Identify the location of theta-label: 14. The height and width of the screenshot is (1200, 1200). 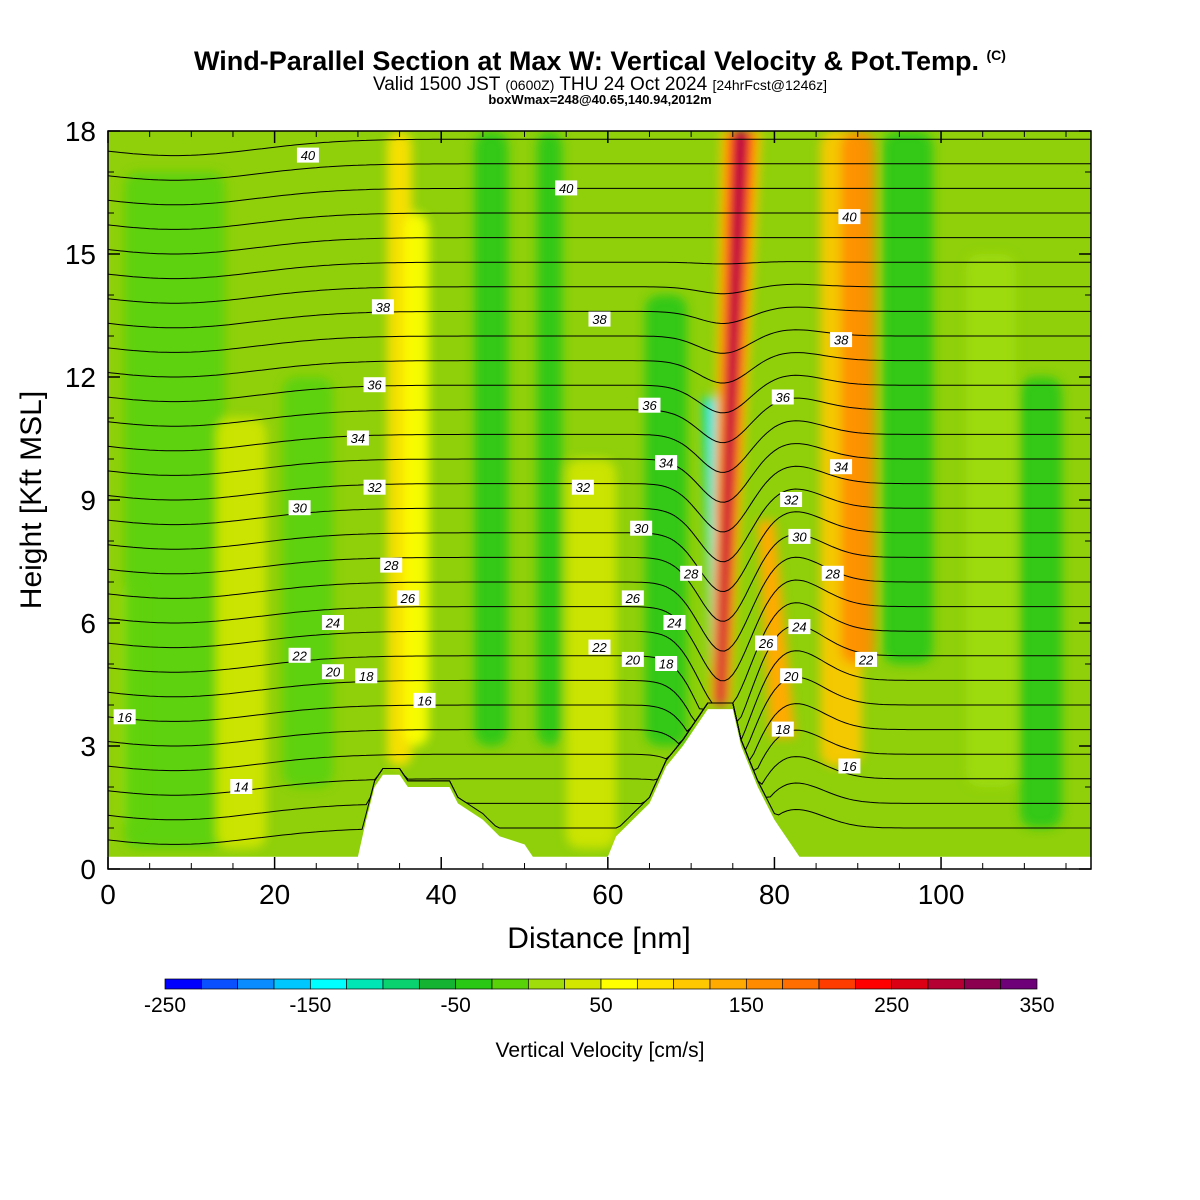
(241, 787).